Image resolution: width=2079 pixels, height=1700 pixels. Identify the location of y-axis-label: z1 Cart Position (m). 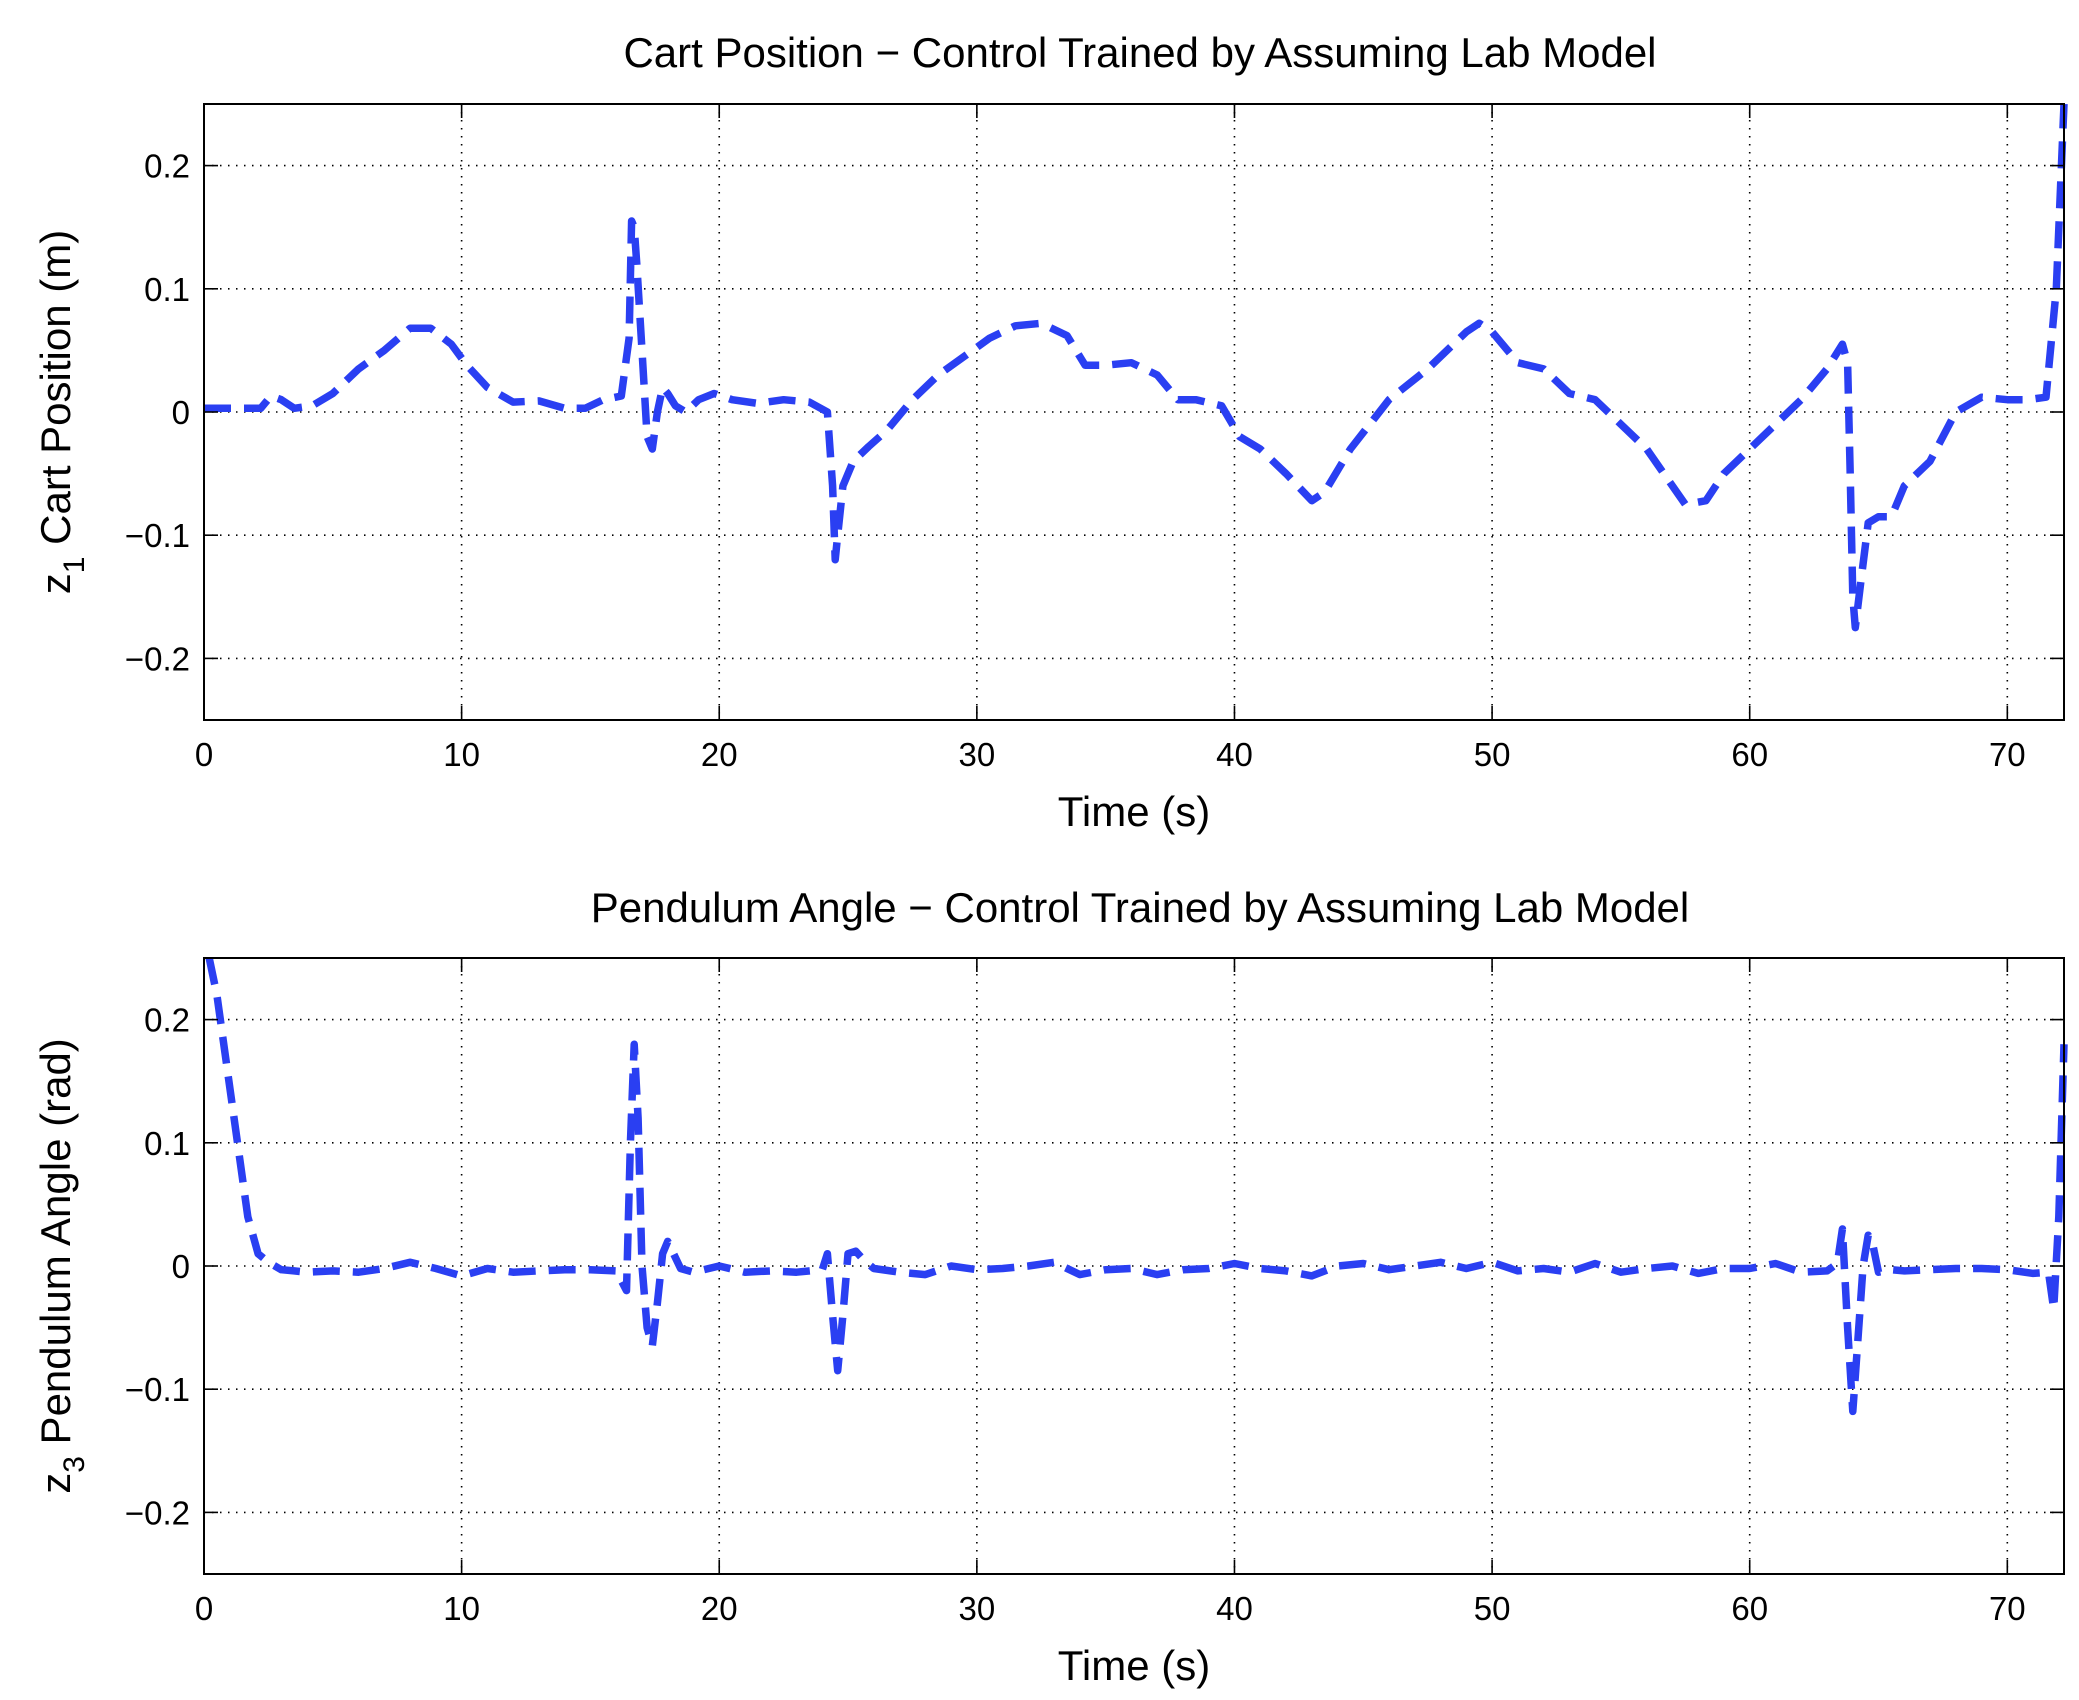
(61, 412).